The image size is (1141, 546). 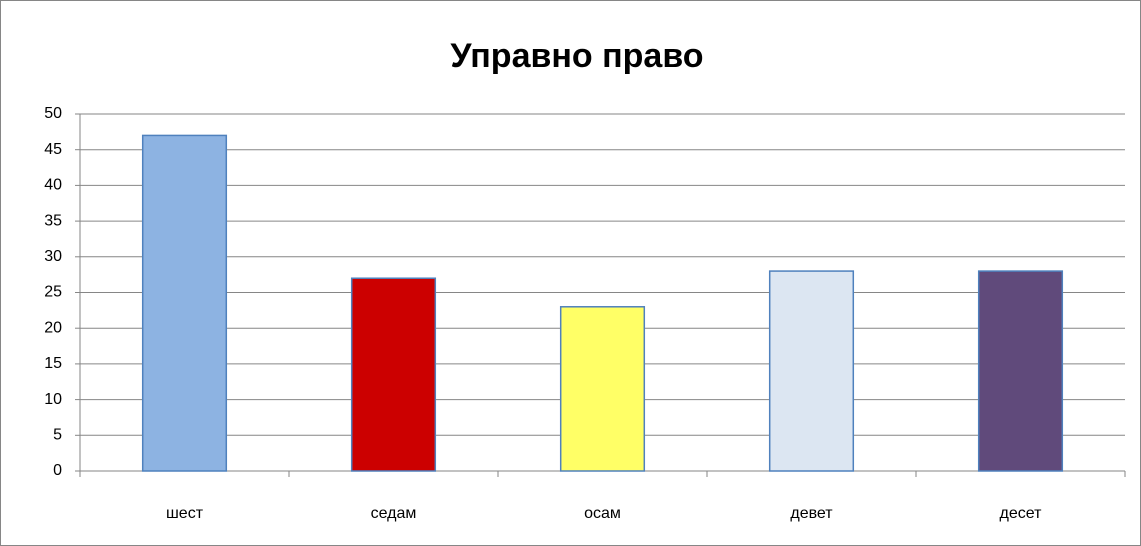 What do you see at coordinates (53, 185) in the screenshot?
I see `y-tick-label: 40` at bounding box center [53, 185].